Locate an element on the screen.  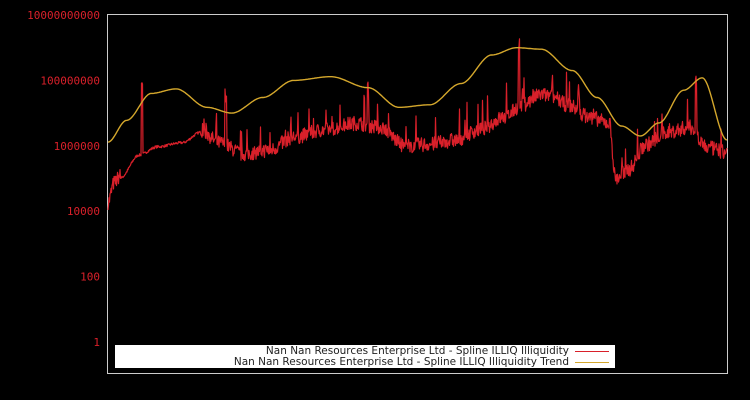
legend-swatch-red is located at coordinates (592, 351).